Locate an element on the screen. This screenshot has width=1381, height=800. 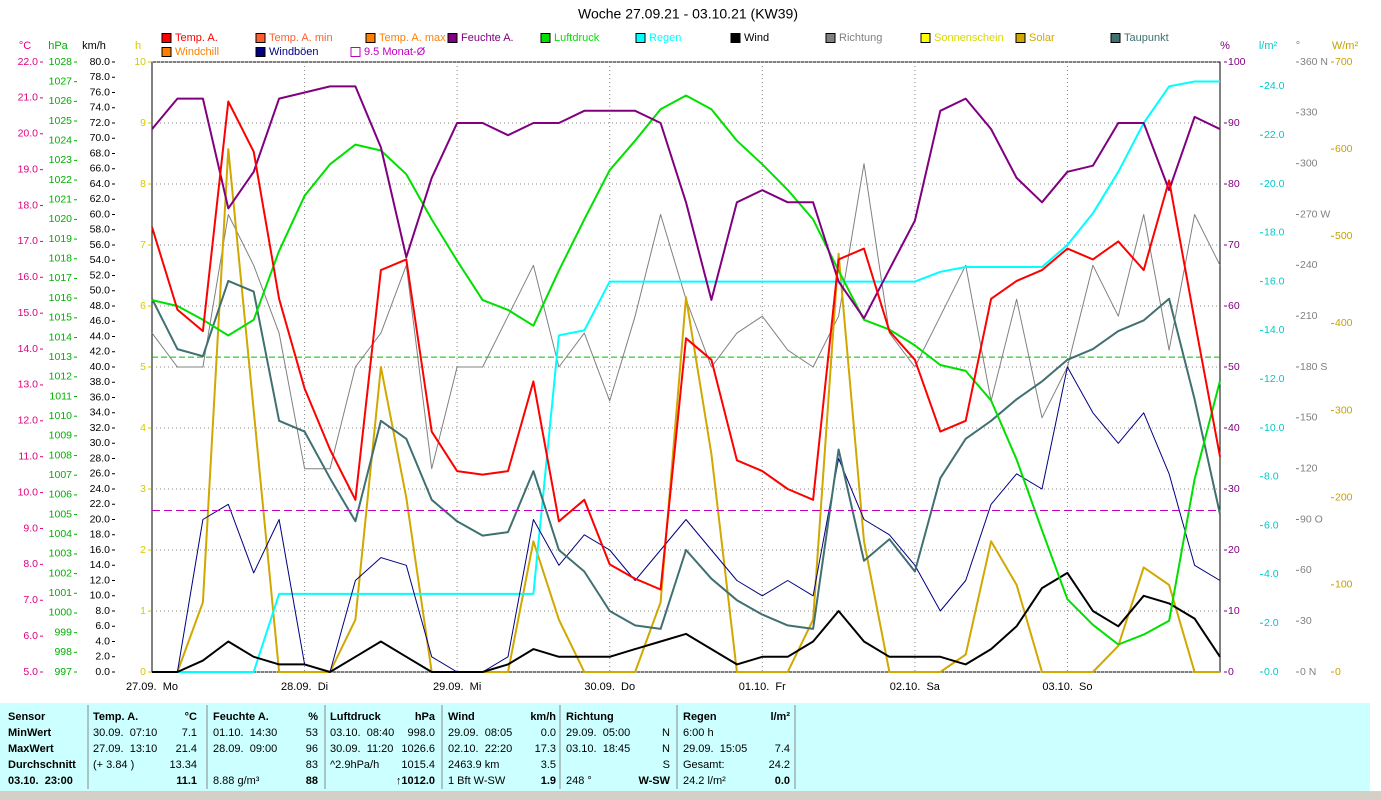
tick-label: 80.0 is located at coordinates (100, 62).